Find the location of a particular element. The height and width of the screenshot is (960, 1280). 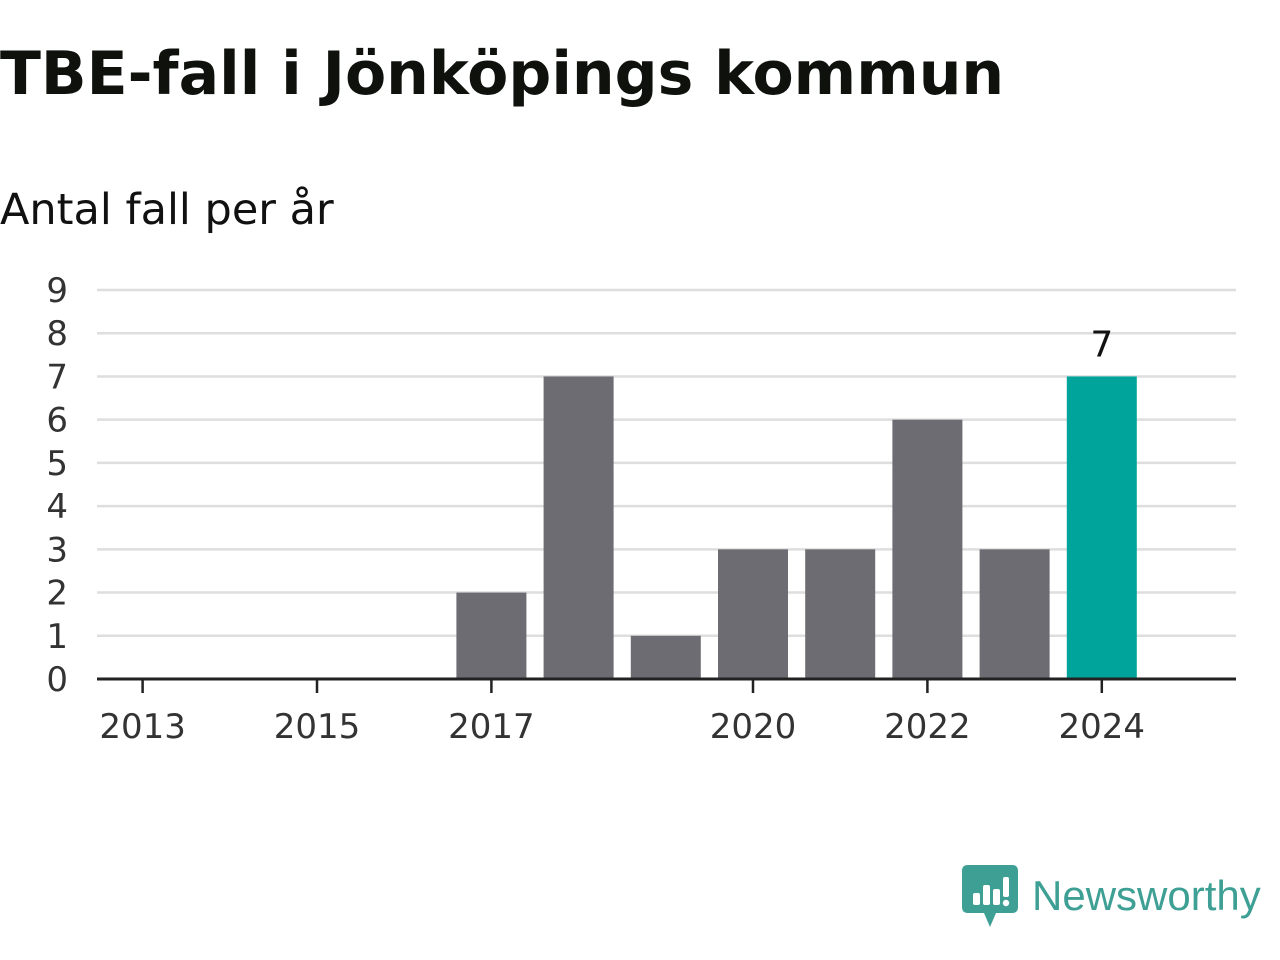

bar-2018 is located at coordinates (578, 527).